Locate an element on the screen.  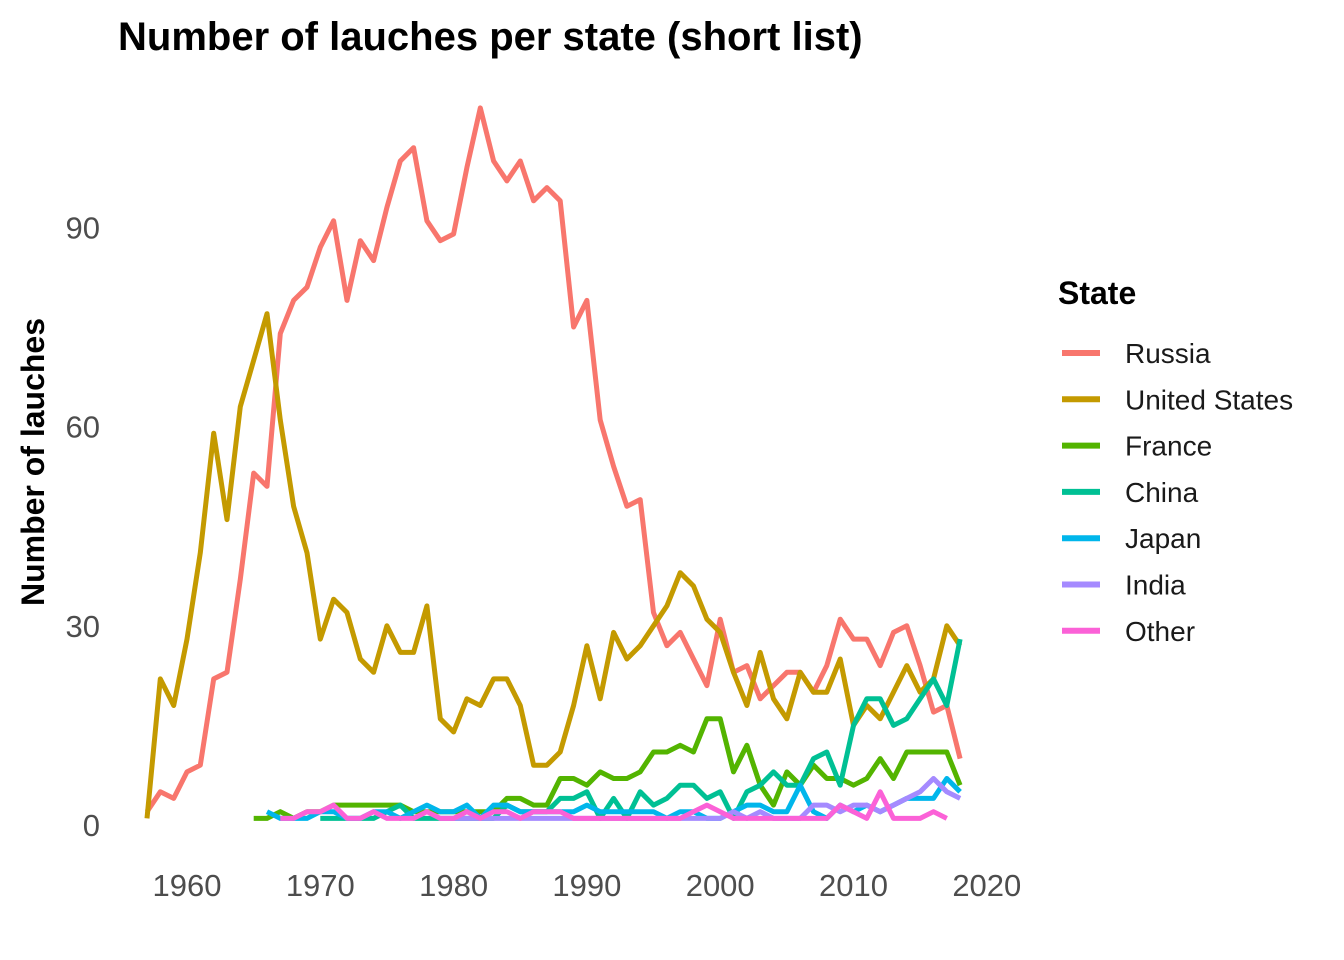
legend-label: United States is located at coordinates (1209, 399).